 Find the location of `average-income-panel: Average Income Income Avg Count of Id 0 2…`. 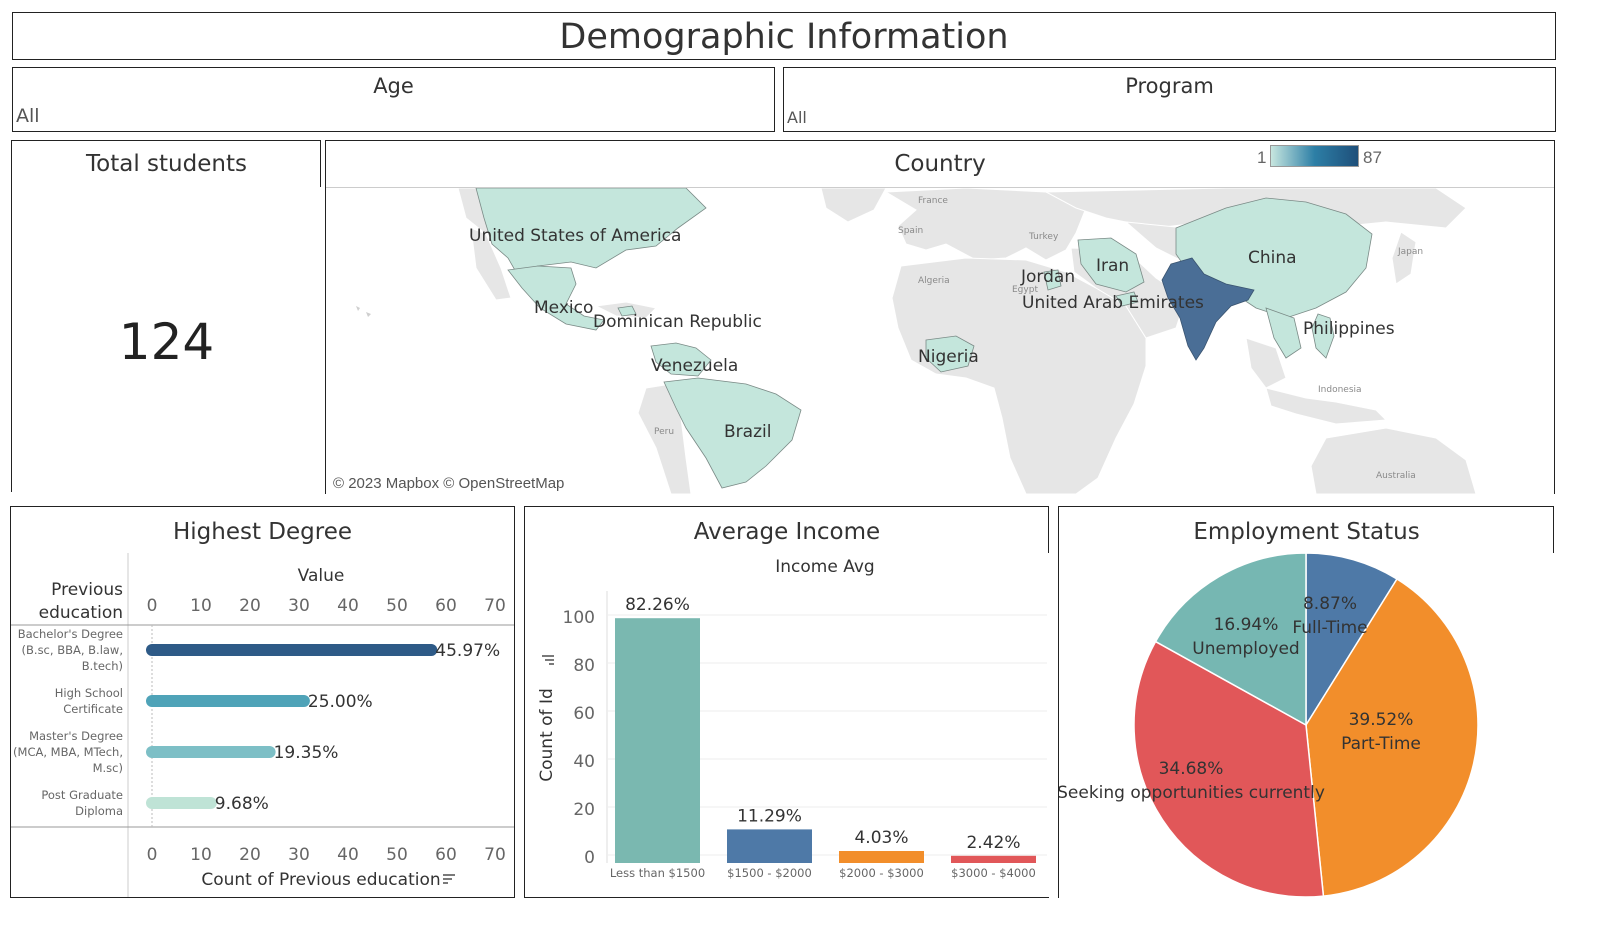

average-income-panel: Average Income Income Avg Count of Id 0 2… is located at coordinates (786, 702).